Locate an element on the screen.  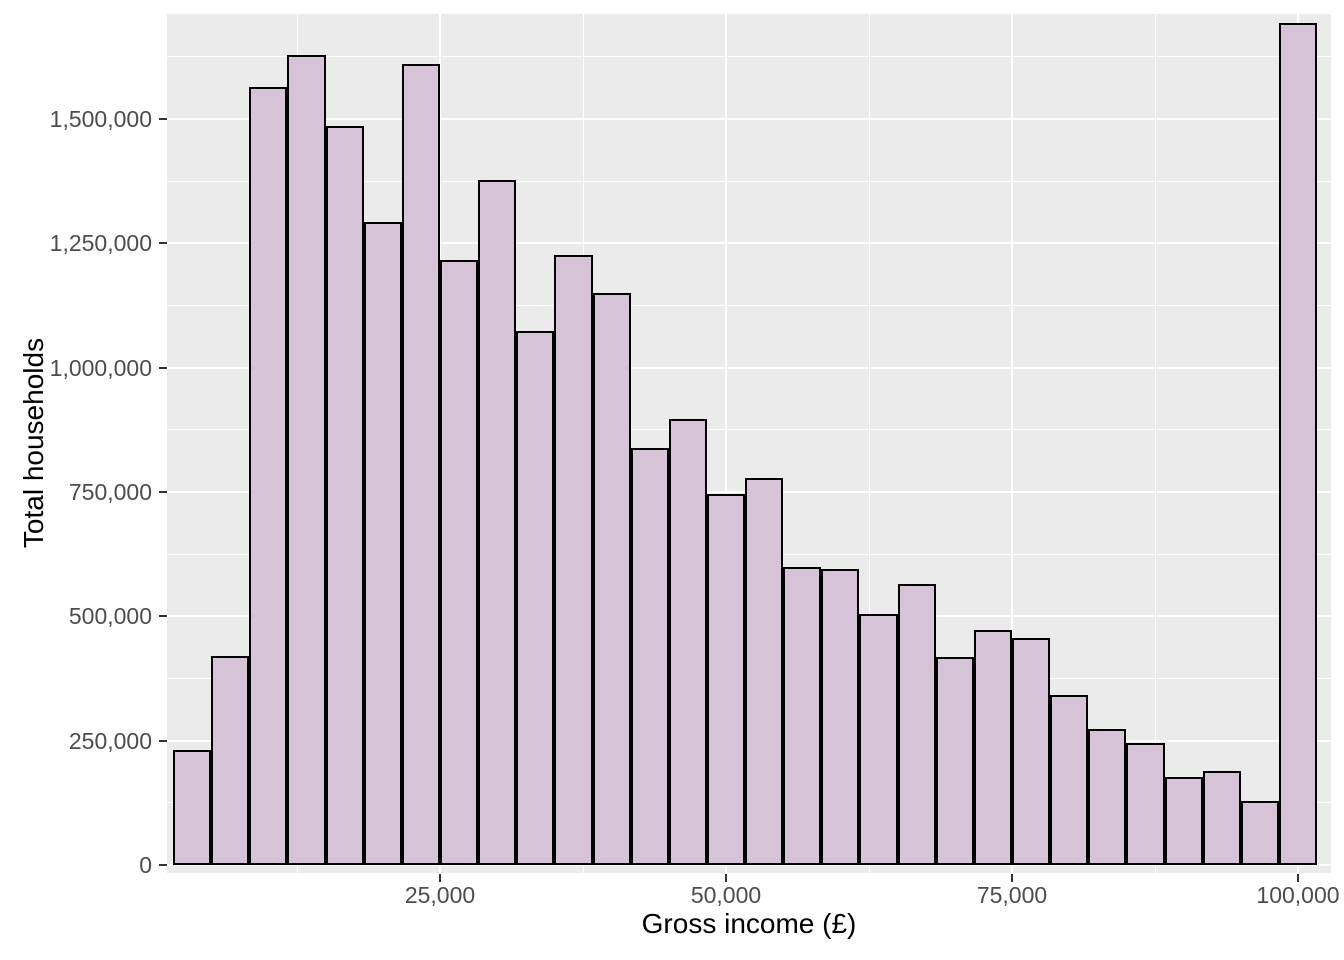
y-tick-label: 1,250,000 is located at coordinates (100, 243).